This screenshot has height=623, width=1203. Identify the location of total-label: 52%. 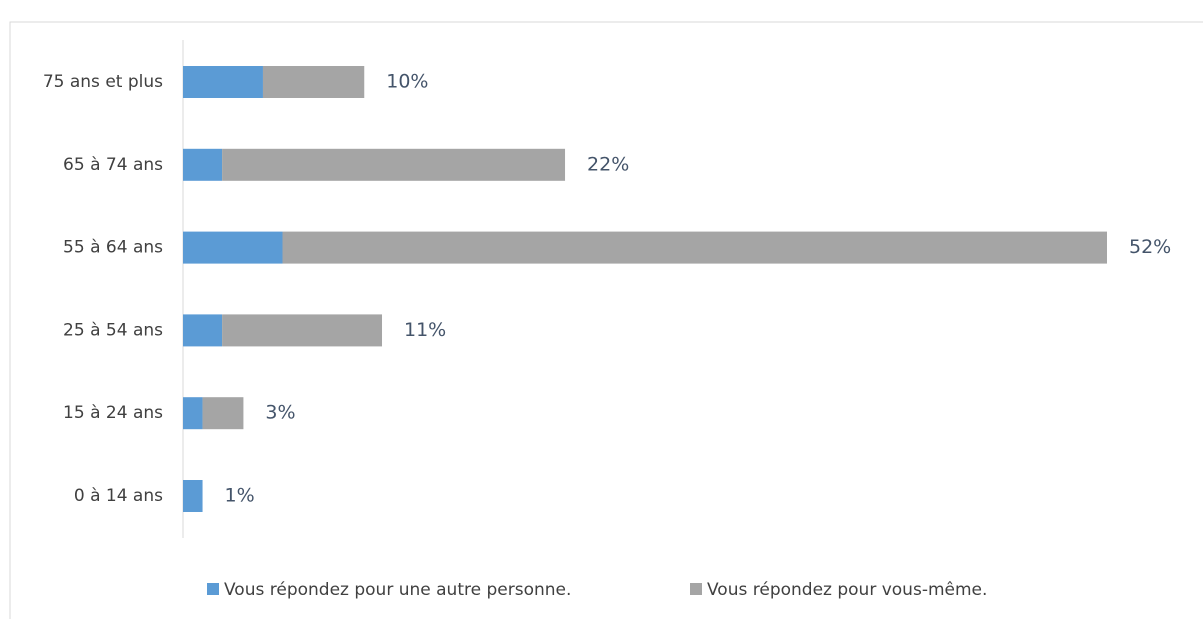
(1150, 247).